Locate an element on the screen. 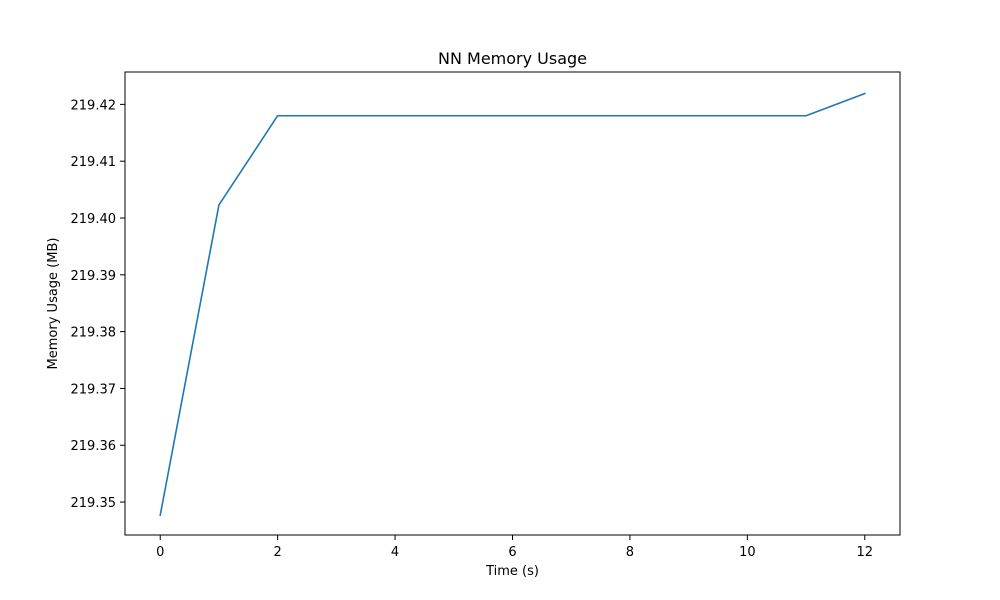 The image size is (1000, 600). x-tick-label: 12 is located at coordinates (864, 552).